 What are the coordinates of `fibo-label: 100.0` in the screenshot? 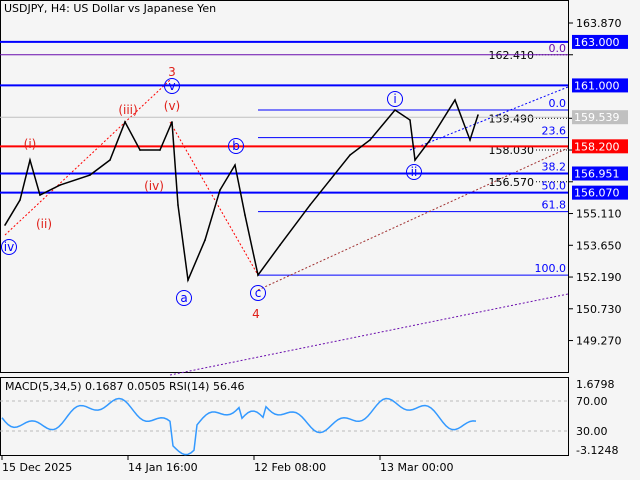 It's located at (551, 268).